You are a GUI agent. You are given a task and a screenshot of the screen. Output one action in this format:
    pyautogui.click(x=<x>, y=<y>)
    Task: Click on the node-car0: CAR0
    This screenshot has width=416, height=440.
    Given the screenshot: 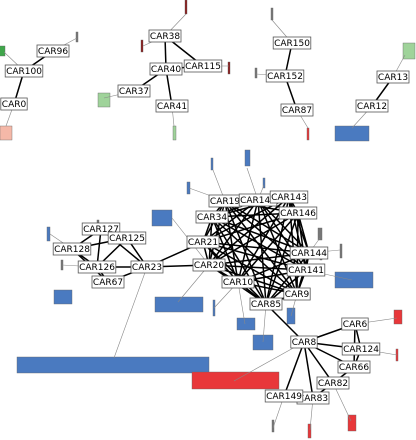 What is the action you would take?
    pyautogui.click(x=14, y=104)
    